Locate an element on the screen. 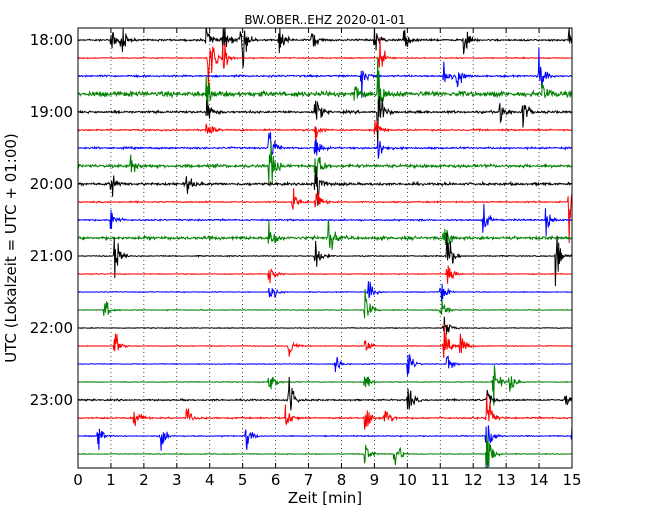 The height and width of the screenshot is (520, 650). y-tick-label: 22:00 is located at coordinates (51, 328).